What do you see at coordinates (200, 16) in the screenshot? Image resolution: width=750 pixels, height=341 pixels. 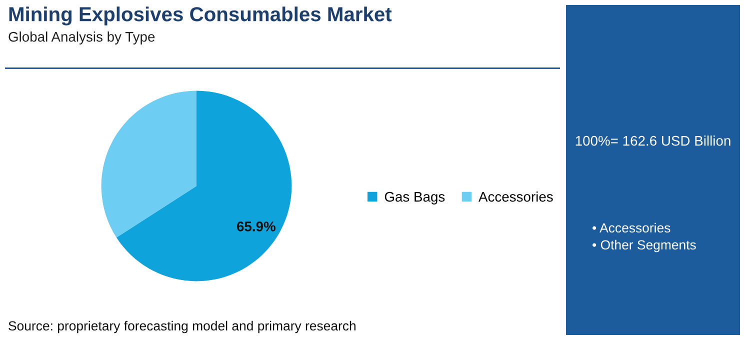 I see `chart-title: Mining Explosives Consumables Market` at bounding box center [200, 16].